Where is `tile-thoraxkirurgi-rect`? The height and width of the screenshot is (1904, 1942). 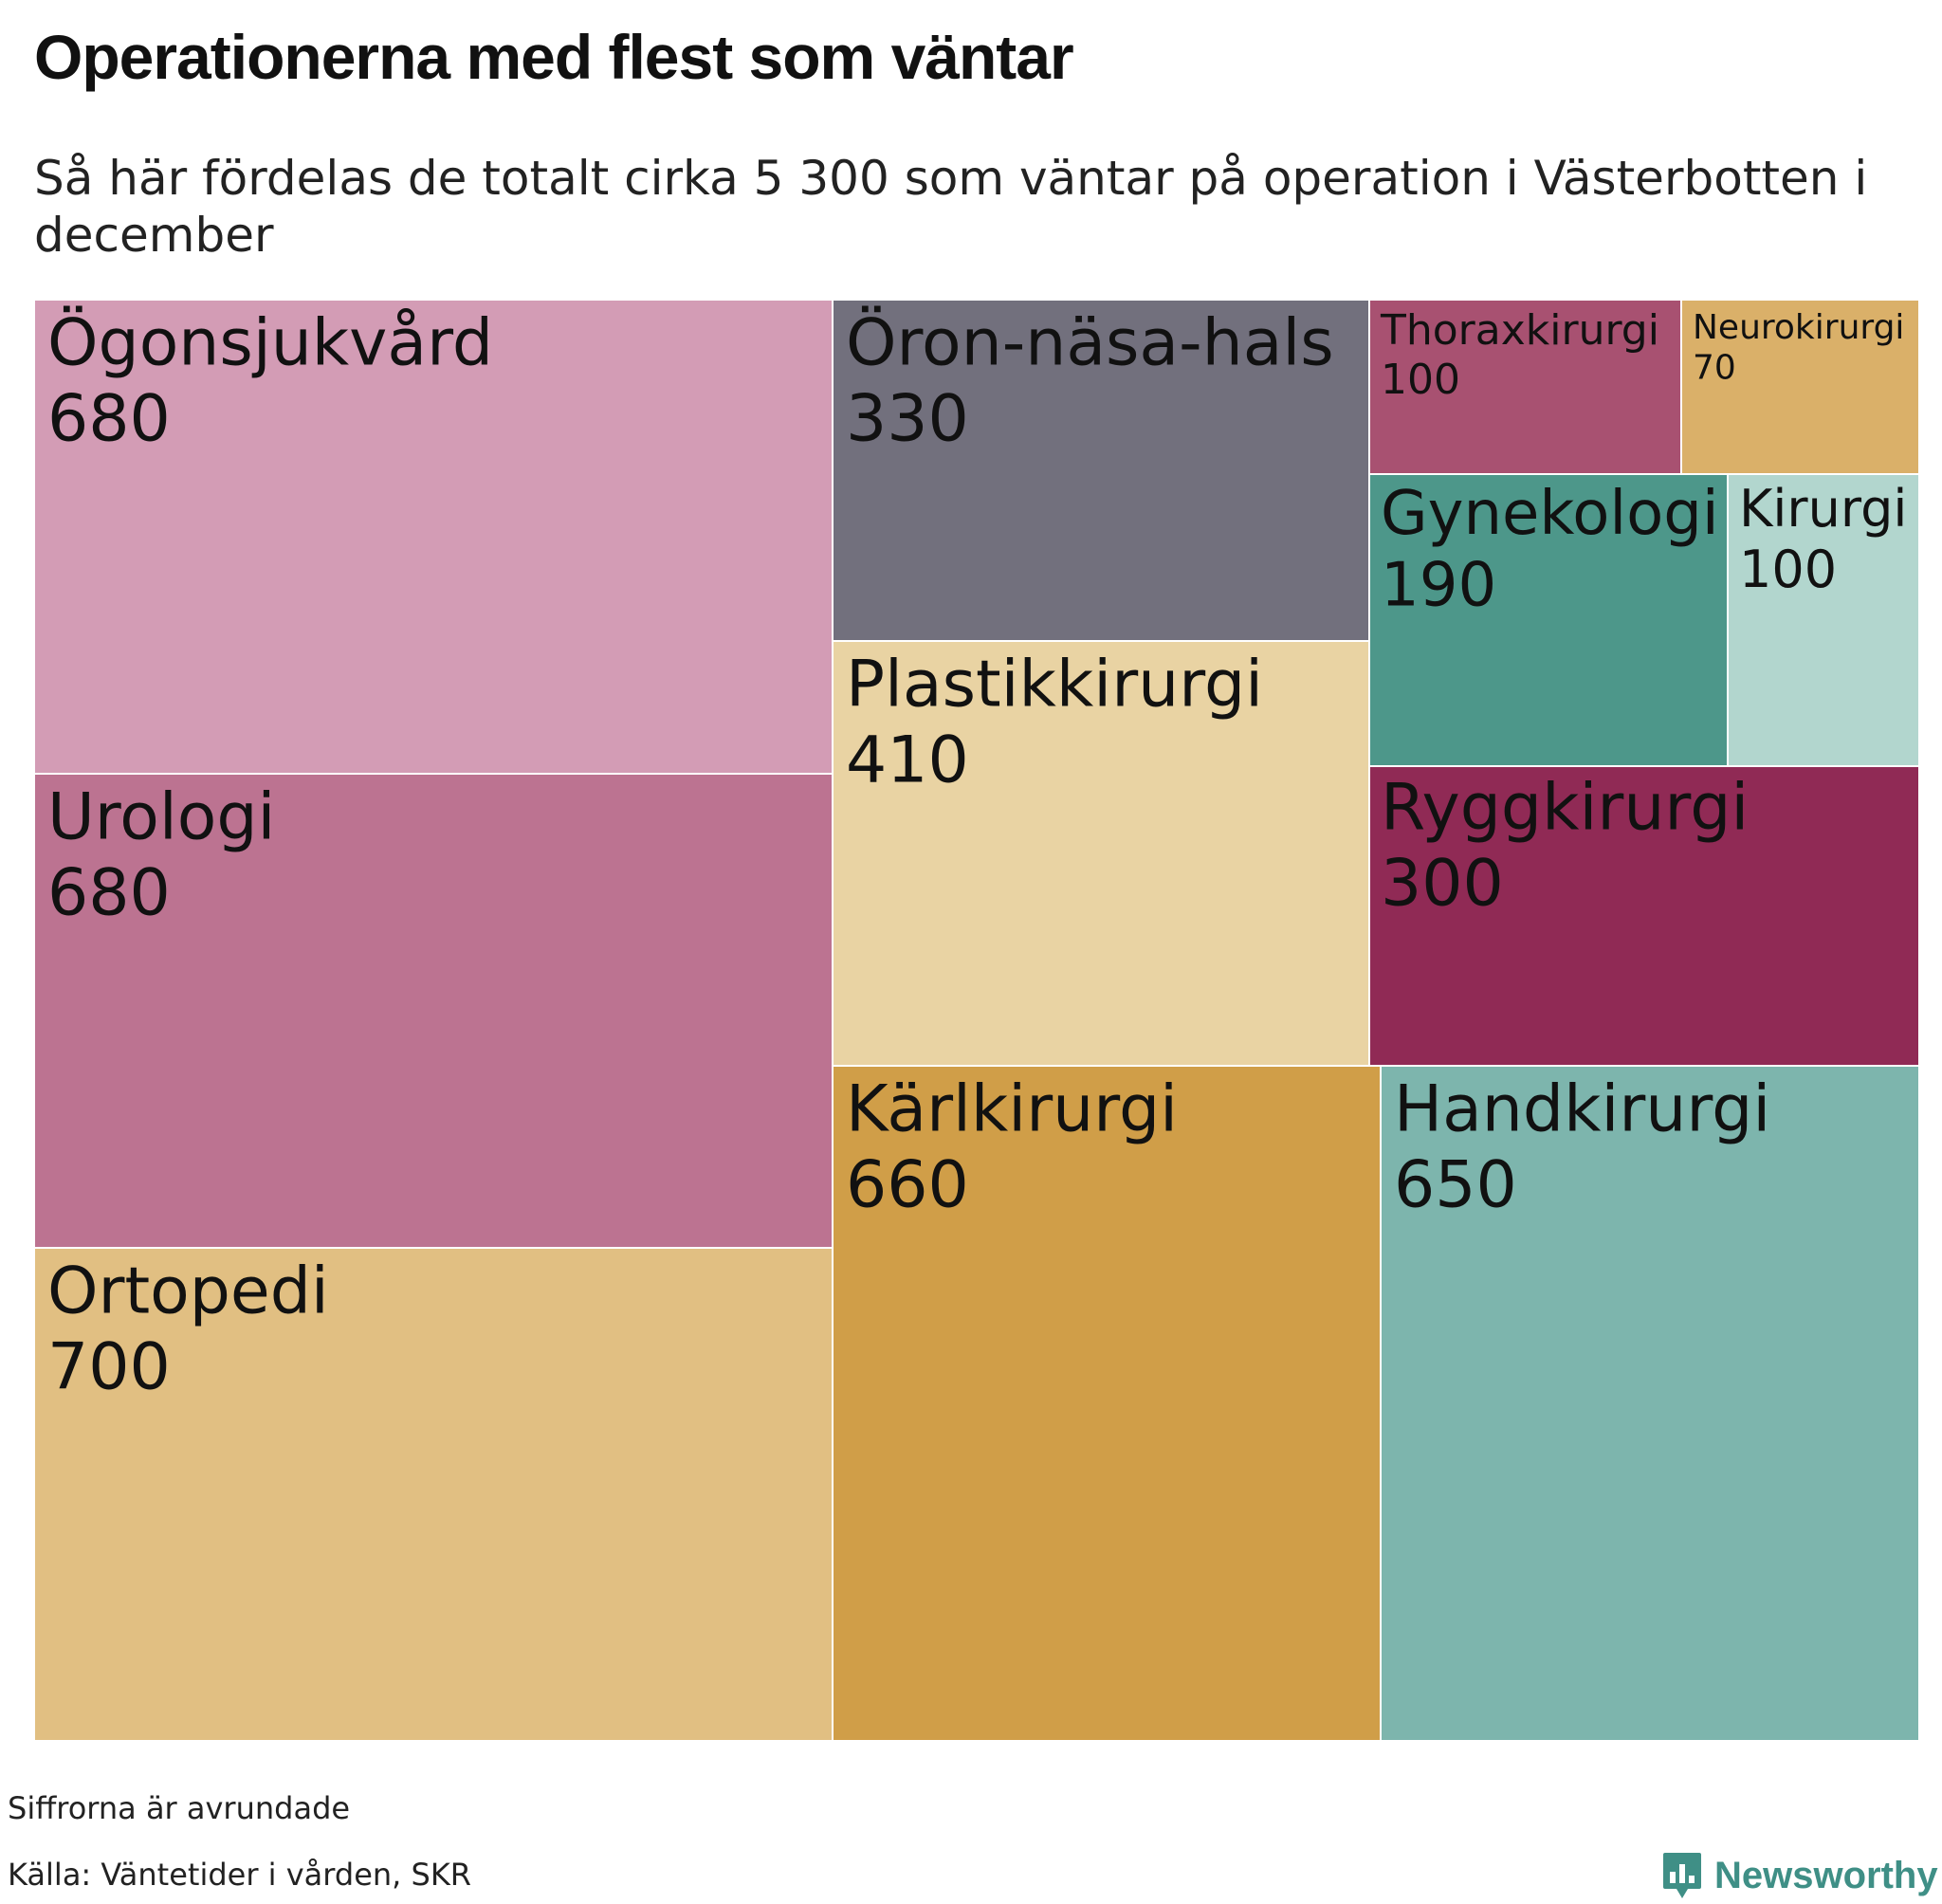
tile-thoraxkirurgi-rect is located at coordinates (1525, 387).